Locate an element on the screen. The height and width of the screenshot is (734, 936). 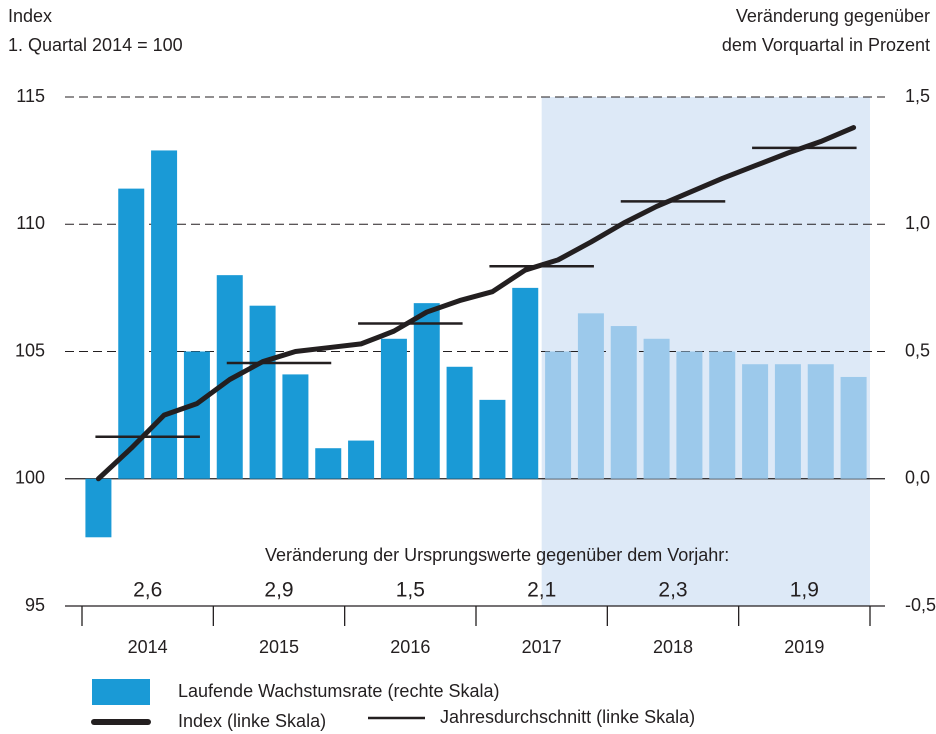
annual-change-label: 1,5 is located at coordinates (410, 590).